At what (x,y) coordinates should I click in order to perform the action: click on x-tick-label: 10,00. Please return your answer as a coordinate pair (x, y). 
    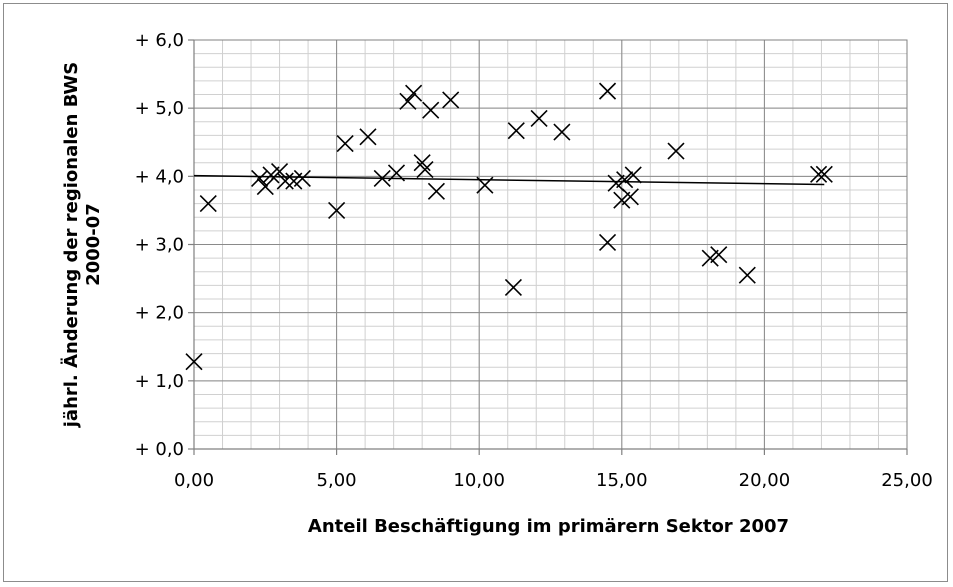
    Looking at the image, I should click on (479, 480).